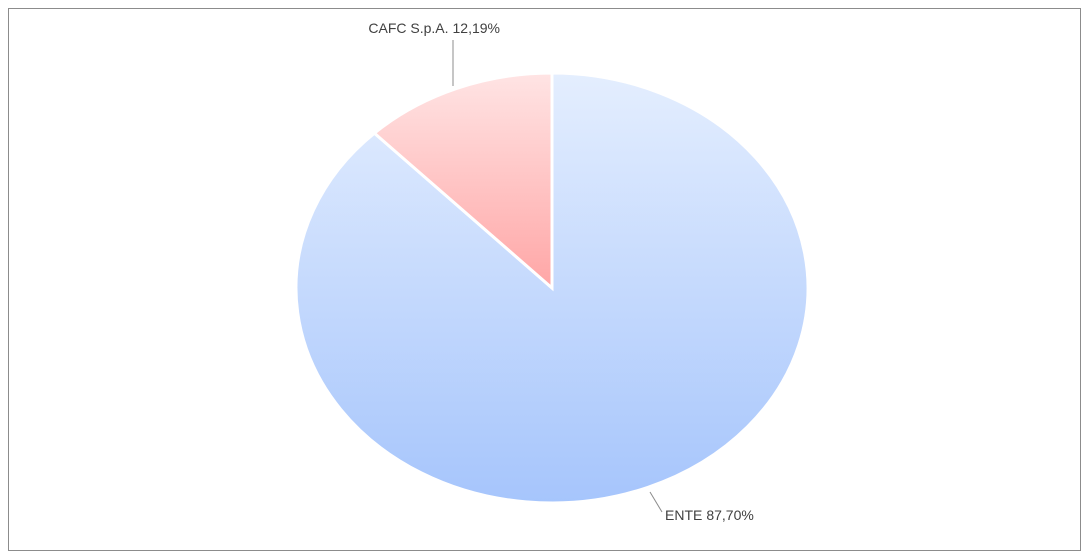 The width and height of the screenshot is (1083, 559). I want to click on slice-category: CAFC S.p.A., so click(408, 28).